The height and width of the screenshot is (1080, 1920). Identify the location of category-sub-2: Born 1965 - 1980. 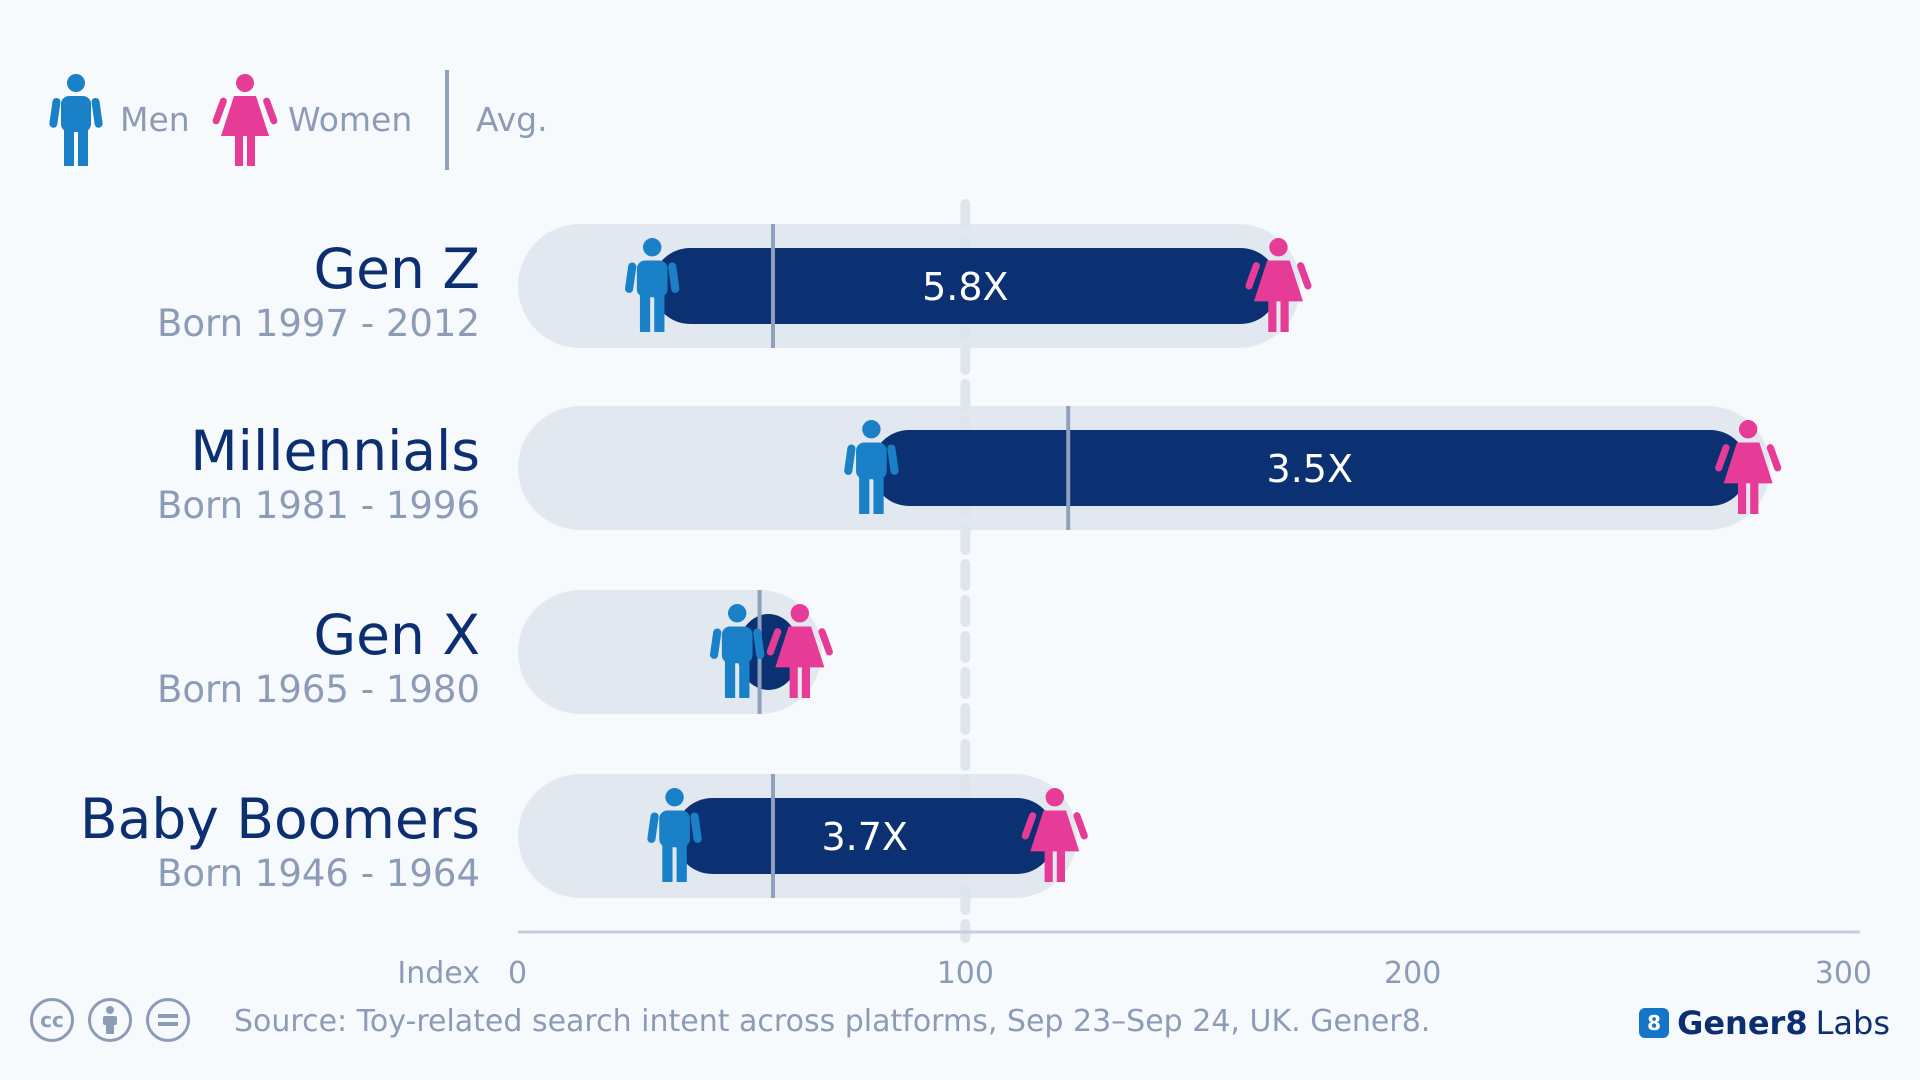
(318, 689).